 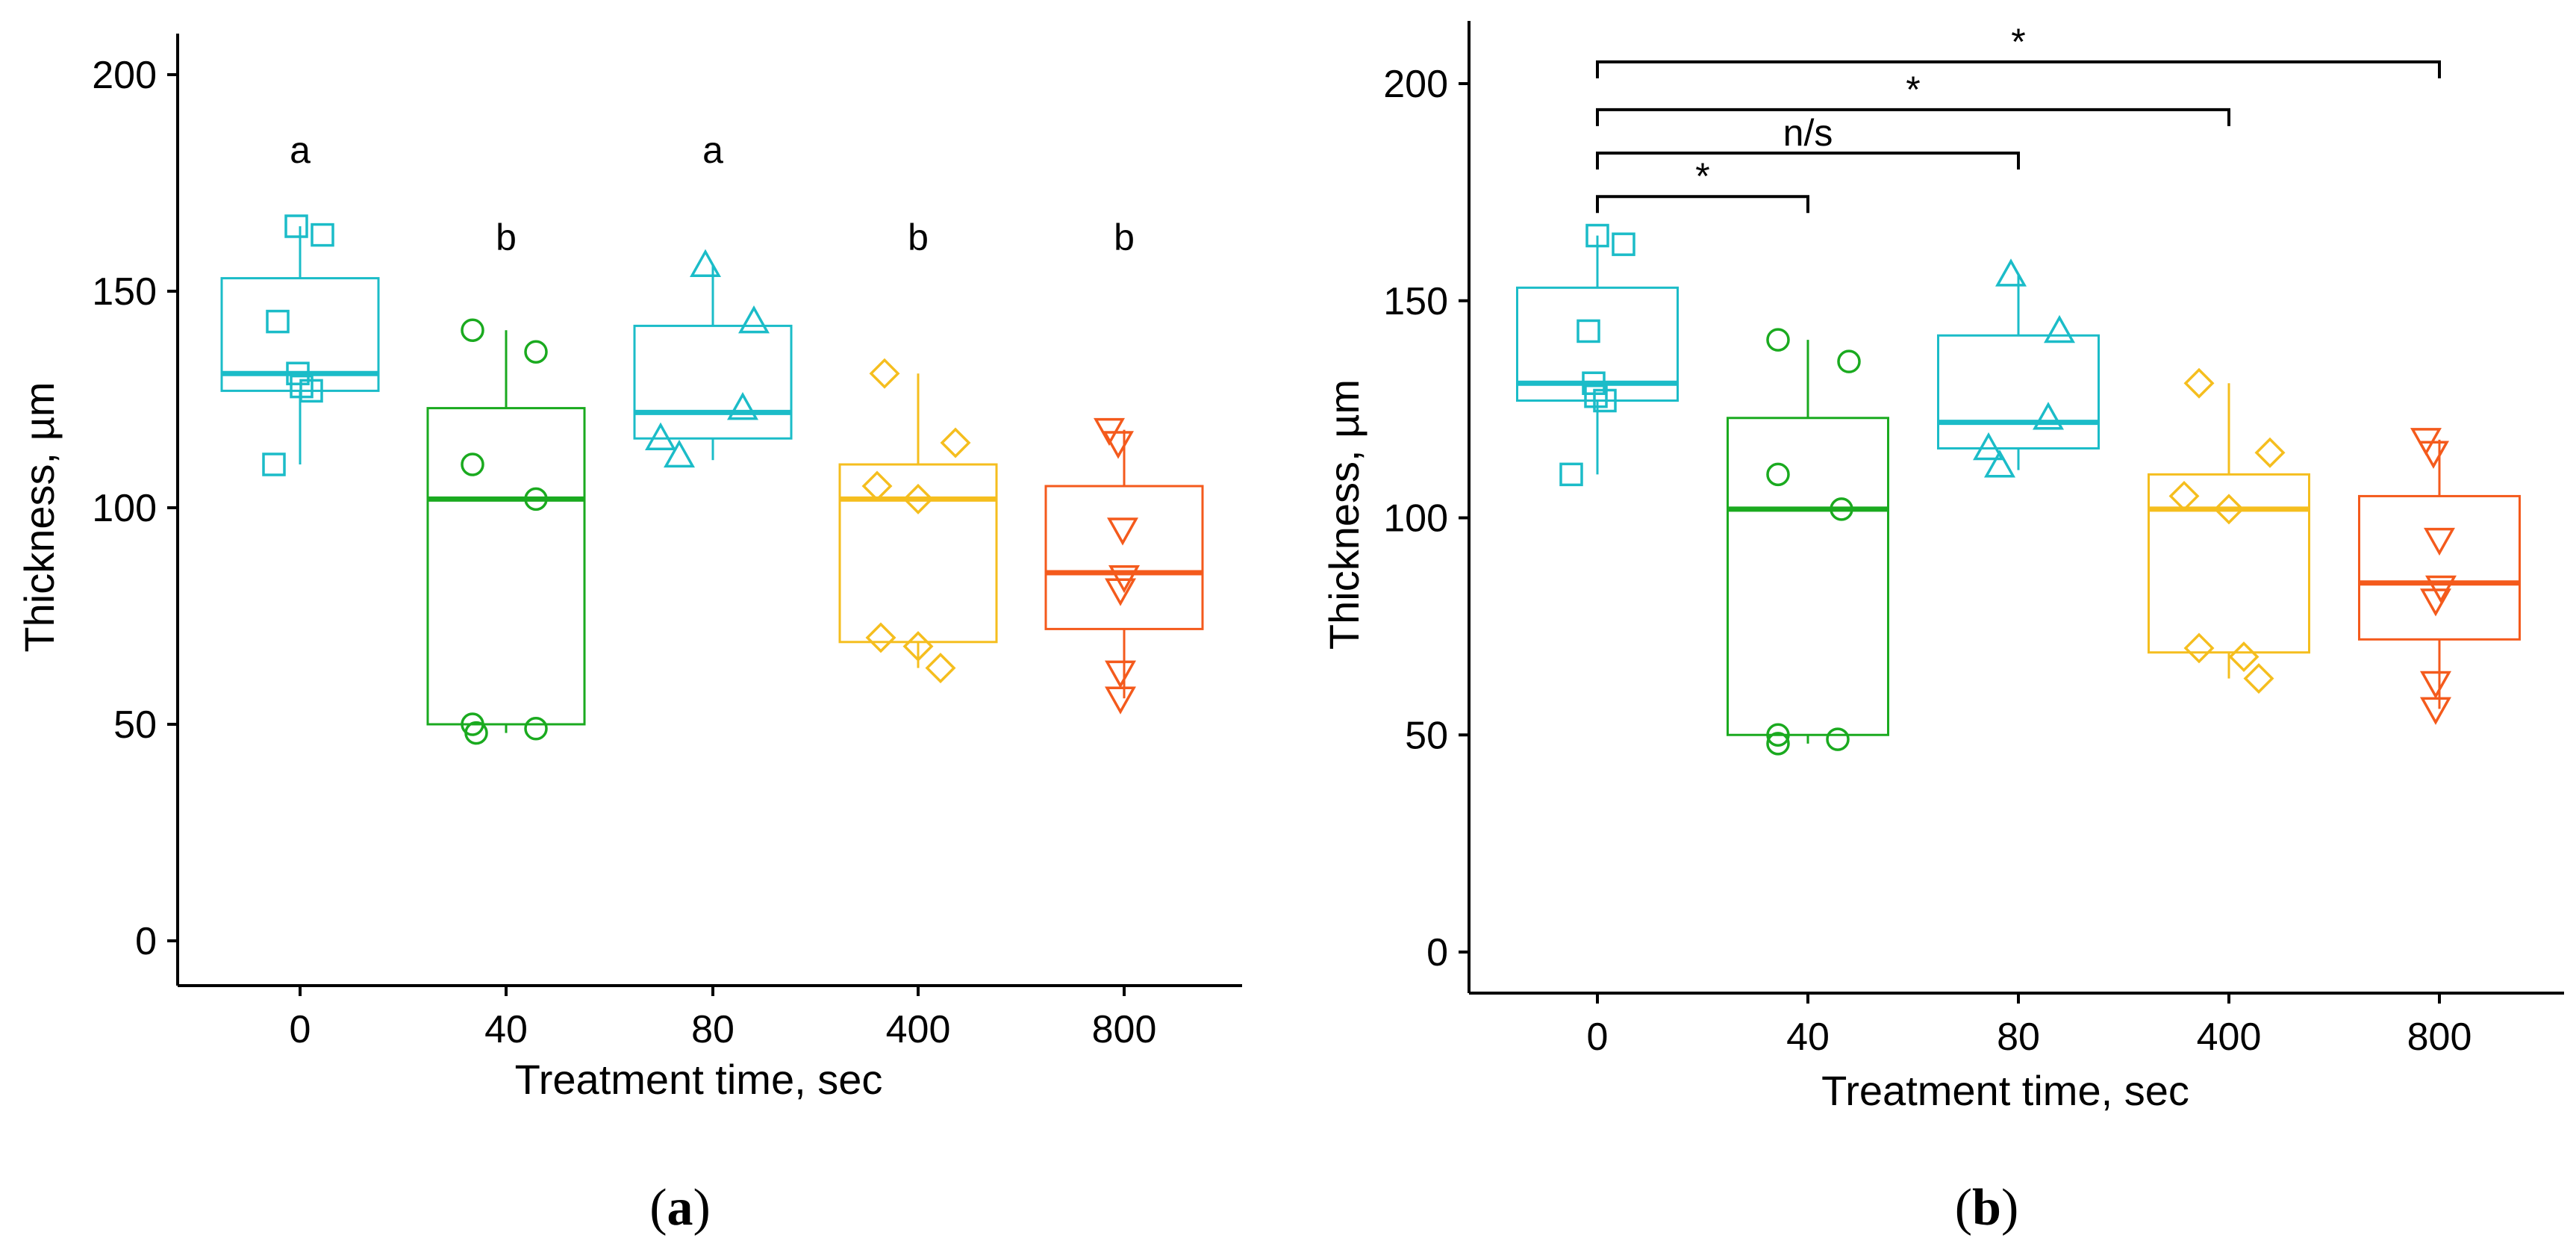 I want to click on x-tick-label: 0, so click(x=300, y=1029).